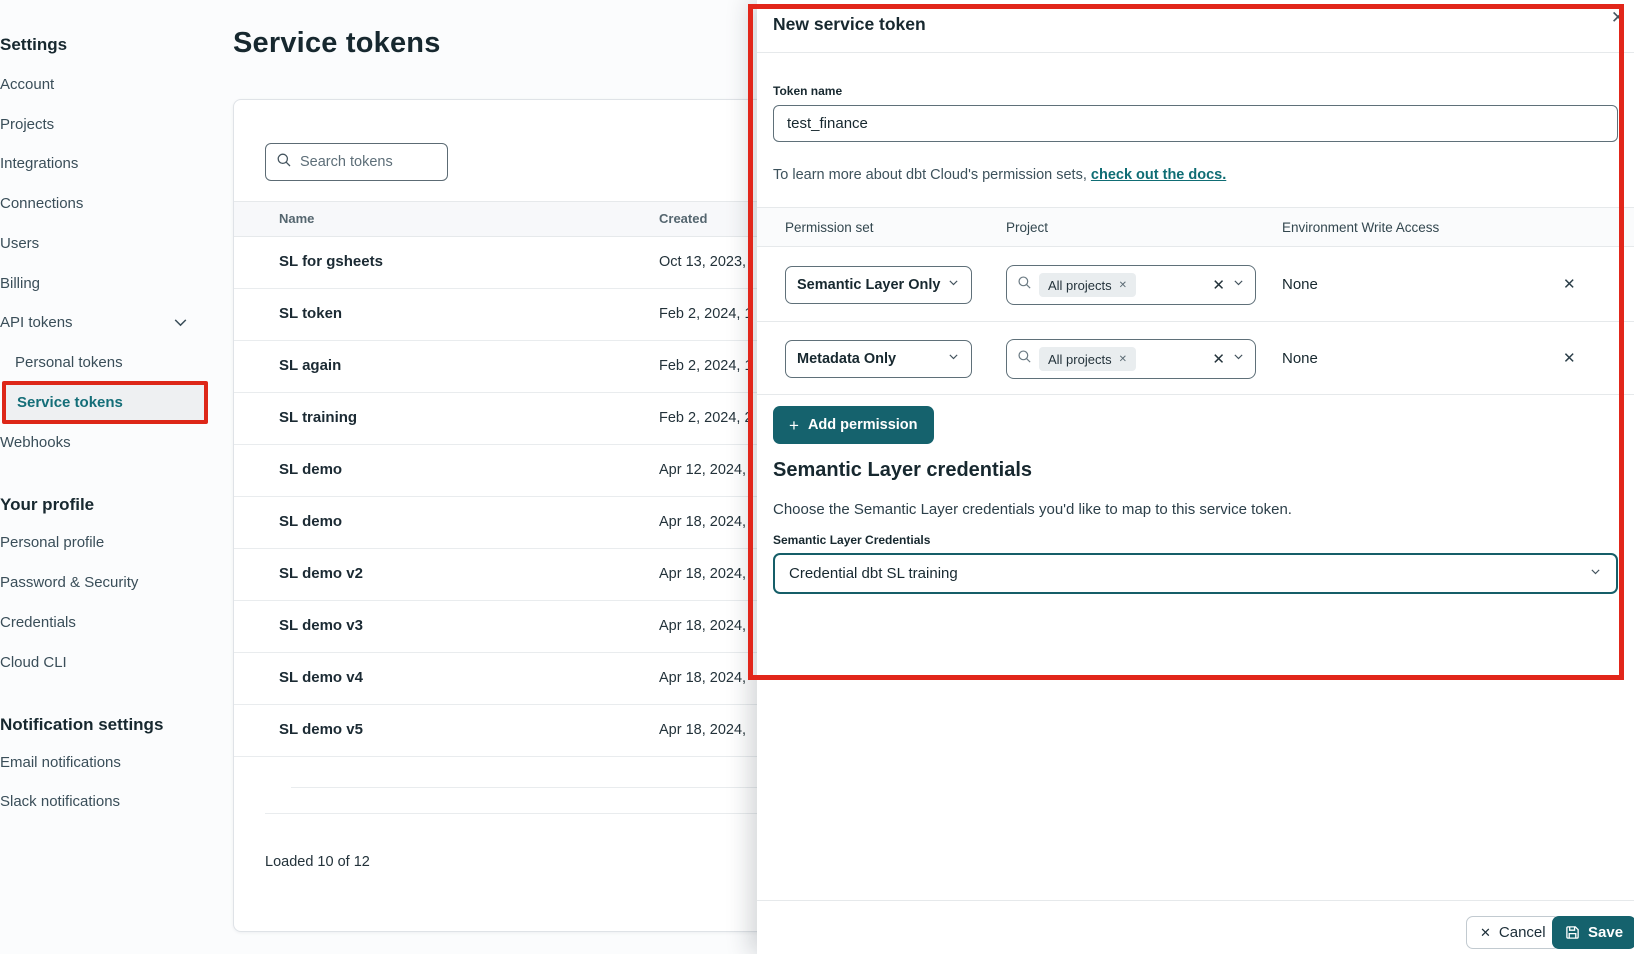  I want to click on token-name-cell: SL training, so click(318, 417).